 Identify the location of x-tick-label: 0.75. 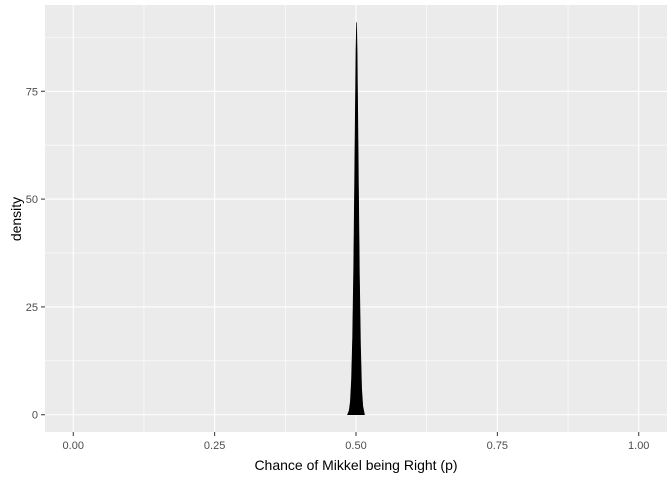
(497, 446).